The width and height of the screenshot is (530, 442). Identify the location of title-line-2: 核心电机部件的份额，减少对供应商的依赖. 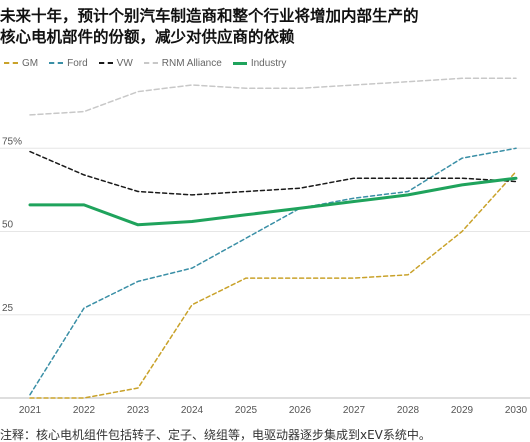
(147, 37).